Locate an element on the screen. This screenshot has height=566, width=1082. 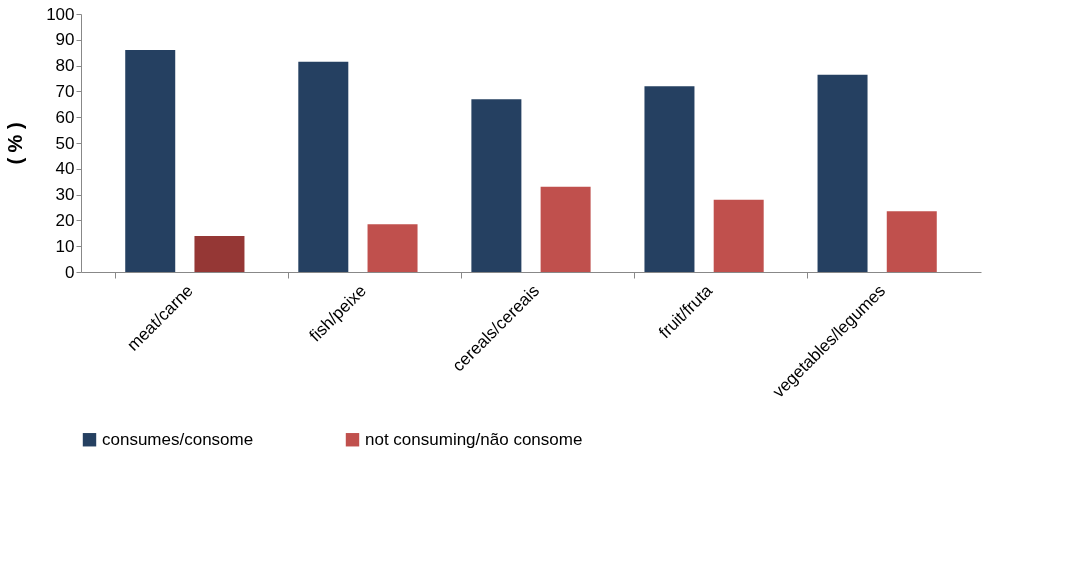
legend-label: not consuming/não consome is located at coordinates (474, 439).